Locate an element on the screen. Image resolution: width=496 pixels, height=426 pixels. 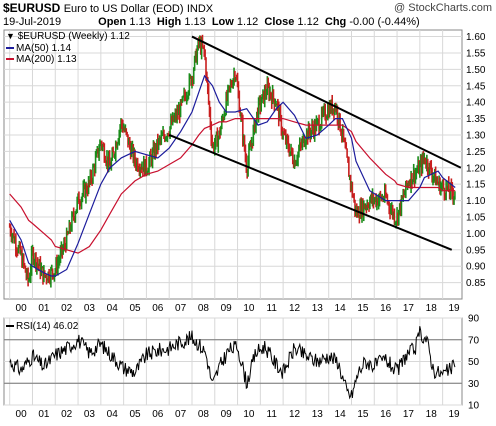
chart-header-line1: $EURUSD Euro to US Dollar (EOD) INDX is located at coordinates (108, 9).